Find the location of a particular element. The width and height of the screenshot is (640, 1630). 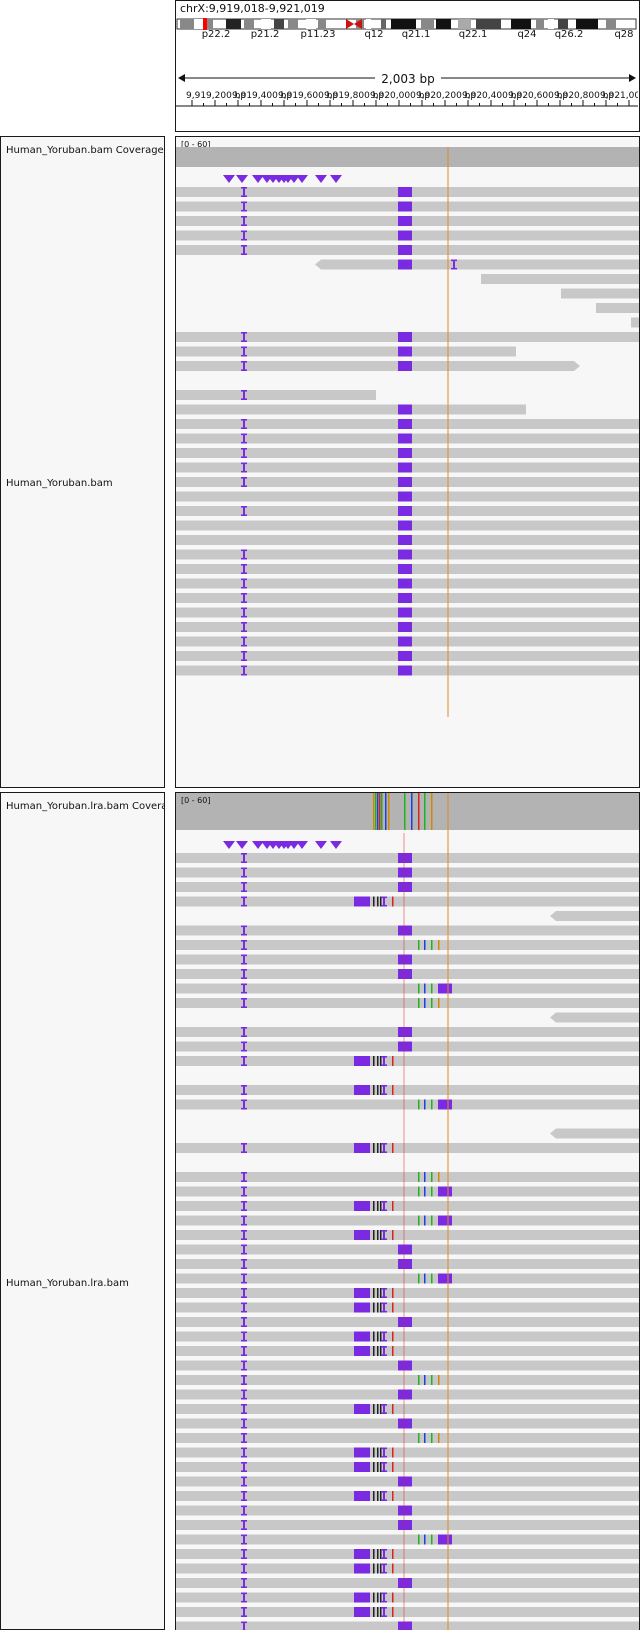

ruler-tick-label: 9,919,800 bp is located at coordinates (354, 96).